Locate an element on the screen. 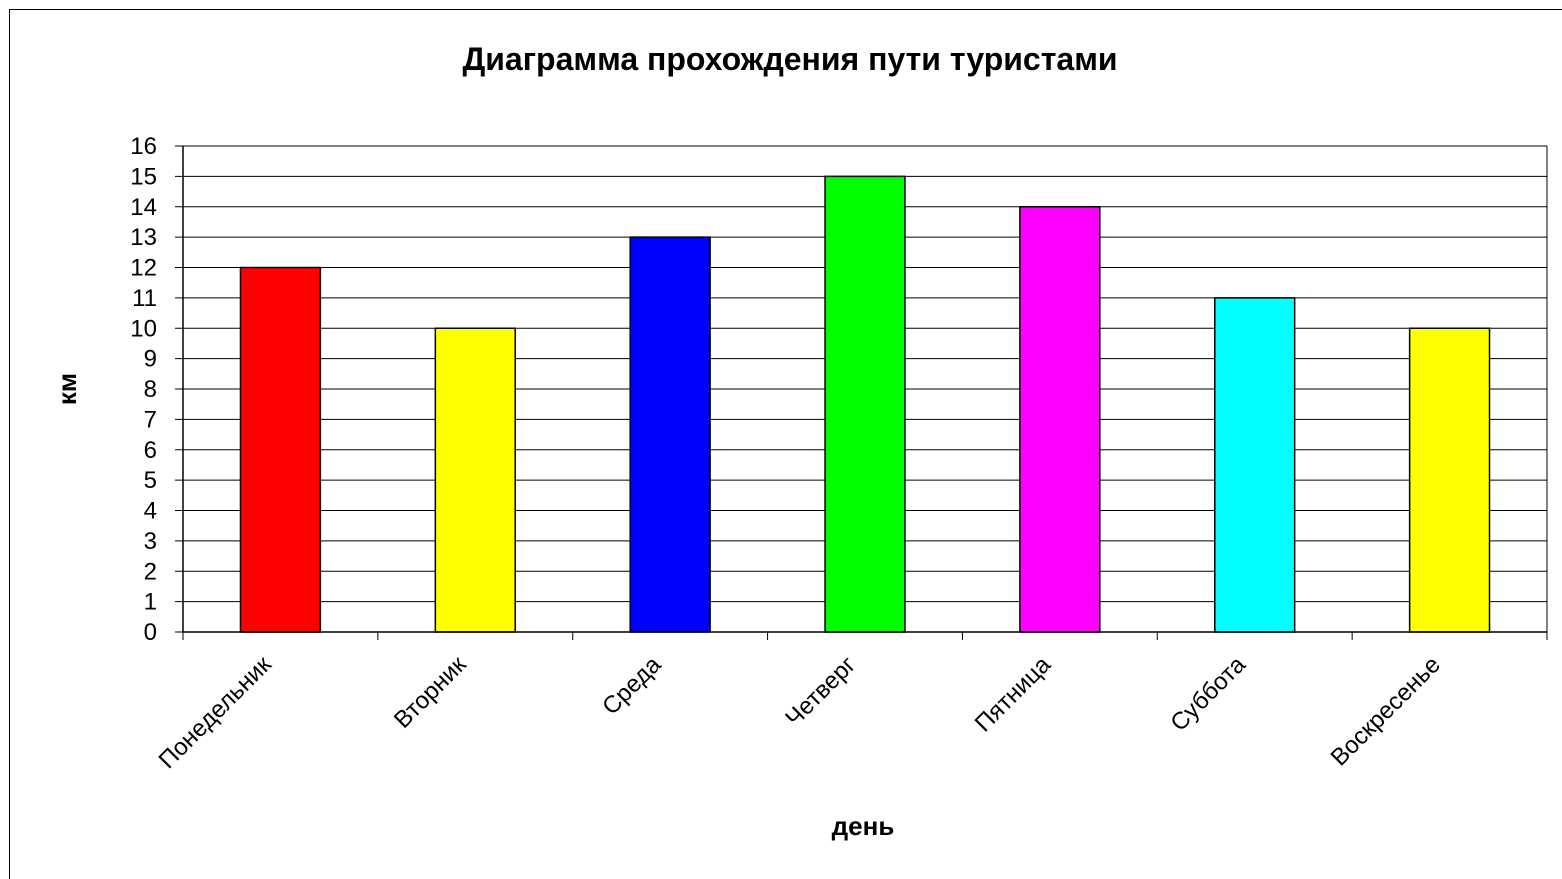 This screenshot has width=1562, height=879. x-tick-label: Пятница is located at coordinates (1013, 694).